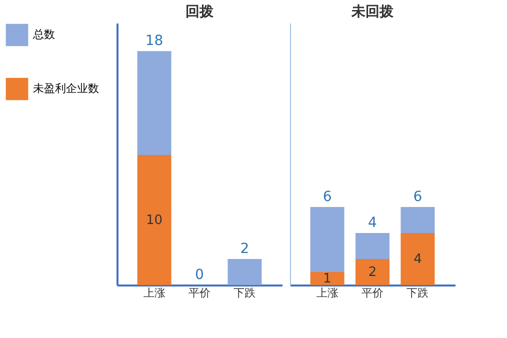 This screenshot has width=507, height=338. I want to click on data-label: 2, so click(372, 272).